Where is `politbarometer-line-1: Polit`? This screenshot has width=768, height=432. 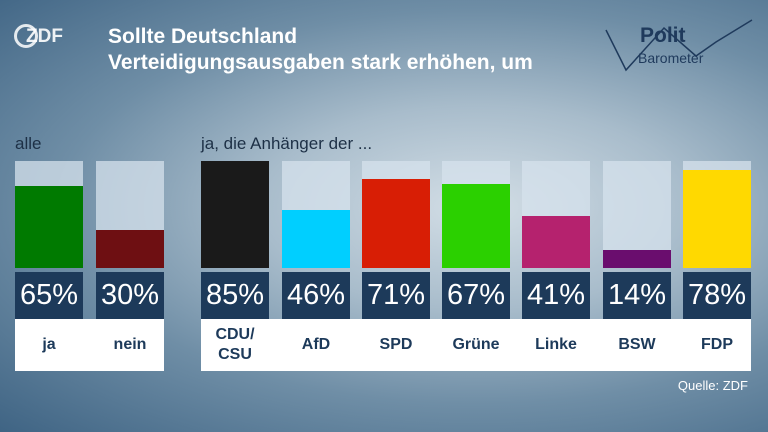 politbarometer-line-1: Polit is located at coordinates (663, 35).